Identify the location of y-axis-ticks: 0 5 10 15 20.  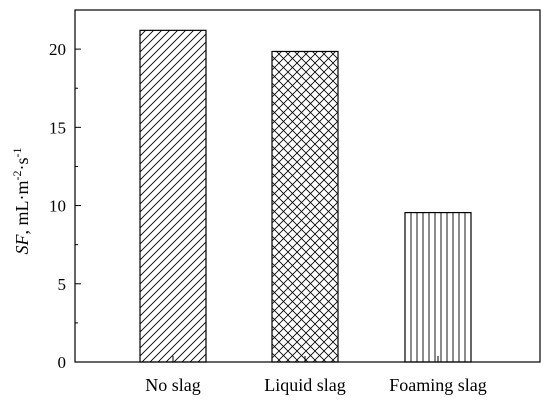
(65, 206).